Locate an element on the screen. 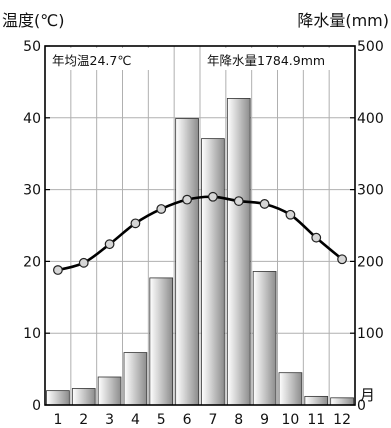 Image resolution: width=391 pixels, height=428 pixels. x-axis-tick-label: 9 is located at coordinates (264, 420).